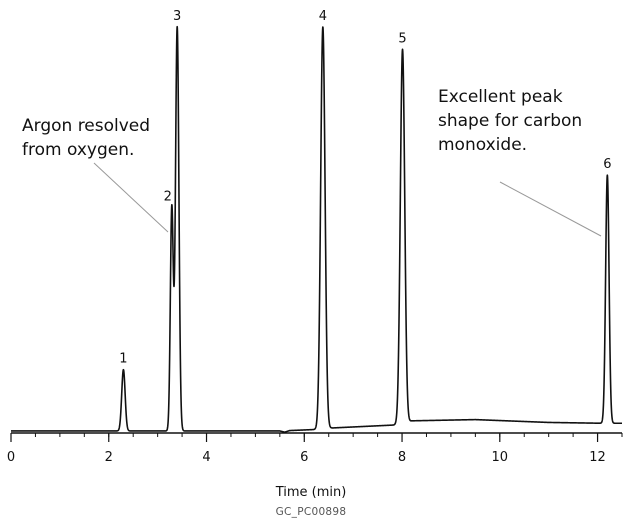  What do you see at coordinates (311, 492) in the screenshot?
I see `x-axis-title: Time (min)` at bounding box center [311, 492].